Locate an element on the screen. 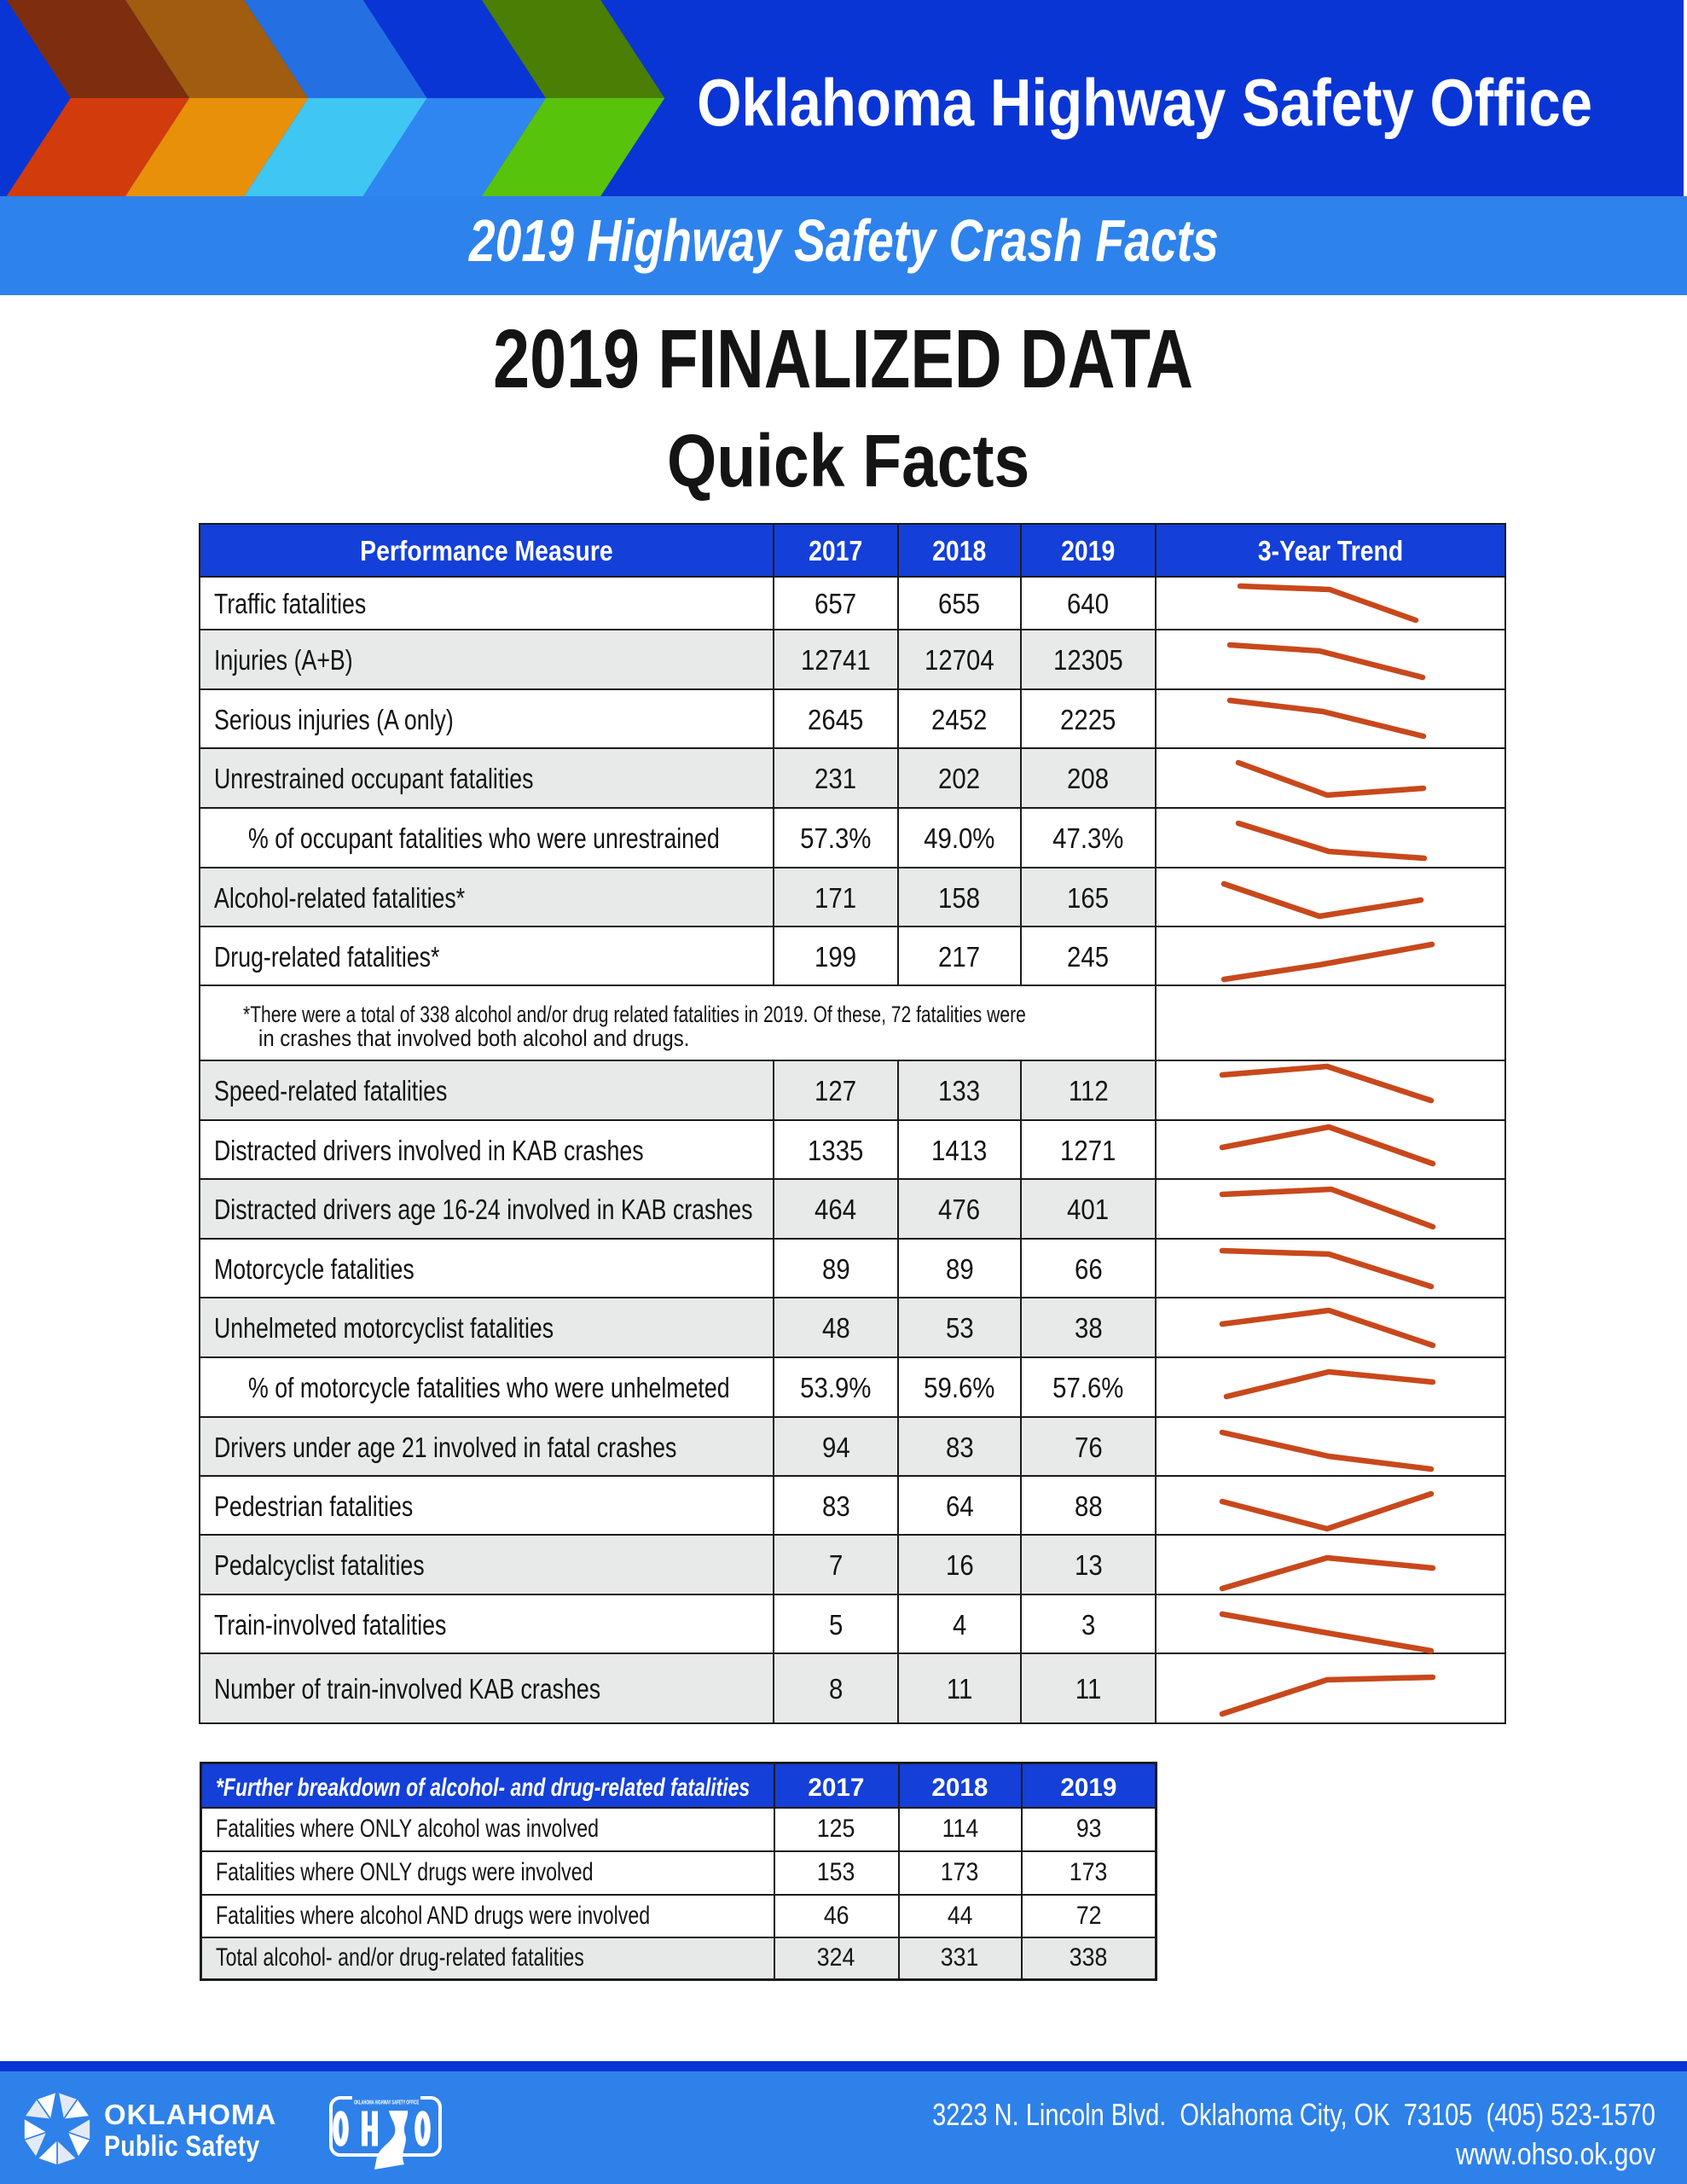  svg-text: OKLAHOMA HIGHWAY SAFETY OFFICE is located at coordinates (386, 2102).